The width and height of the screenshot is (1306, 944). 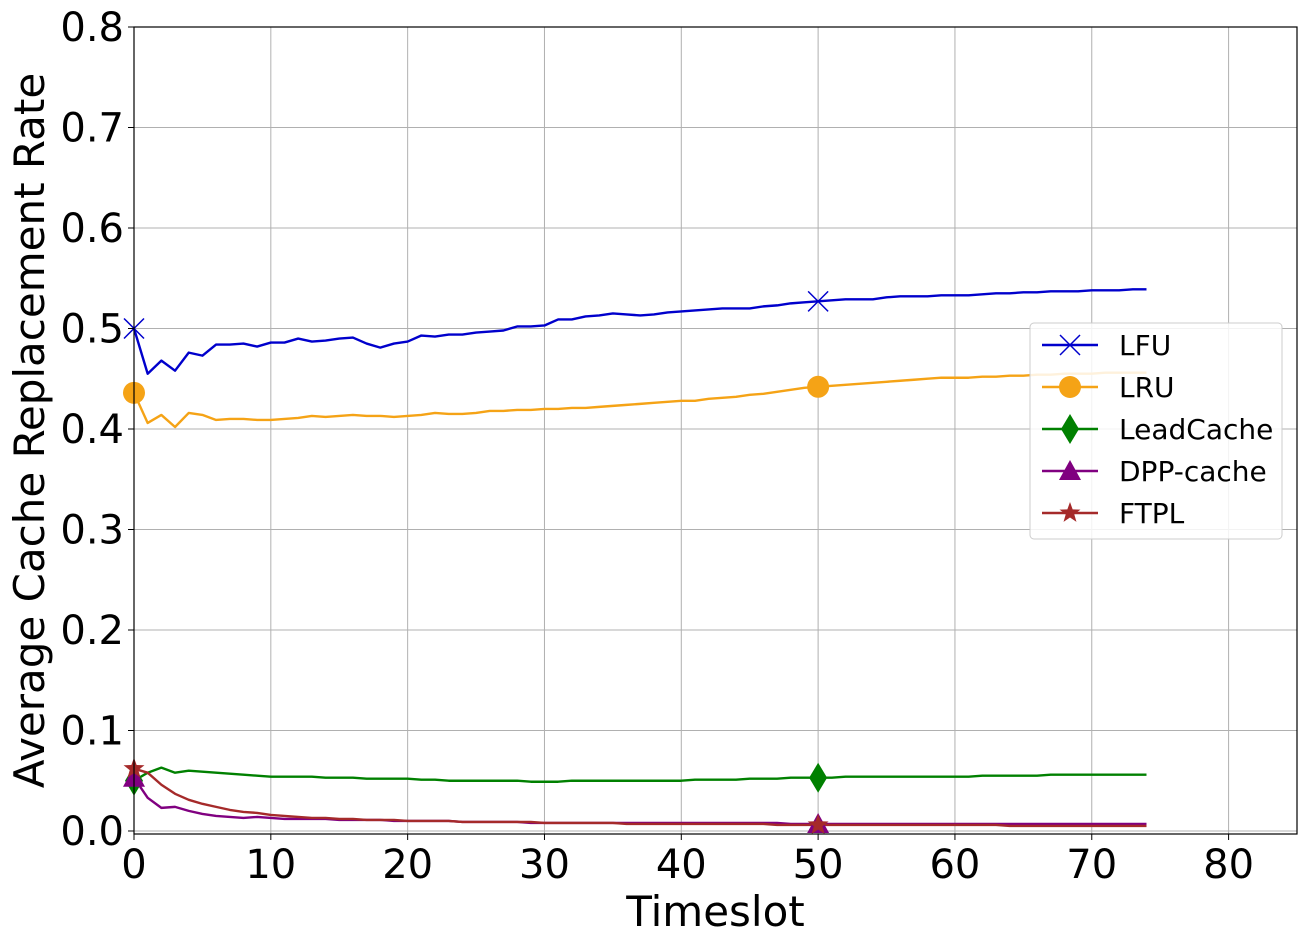 I want to click on y-tick-label: 0.7, so click(x=92, y=128).